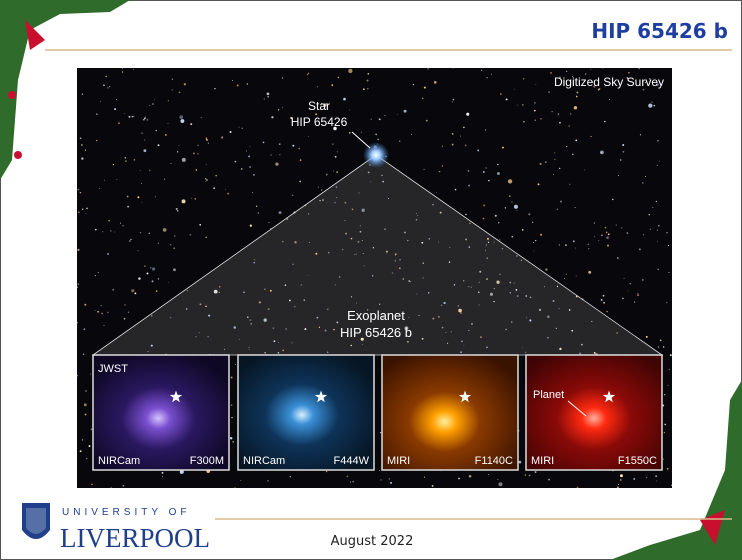  I want to click on panel-instrument: NIRCam, so click(264, 461).